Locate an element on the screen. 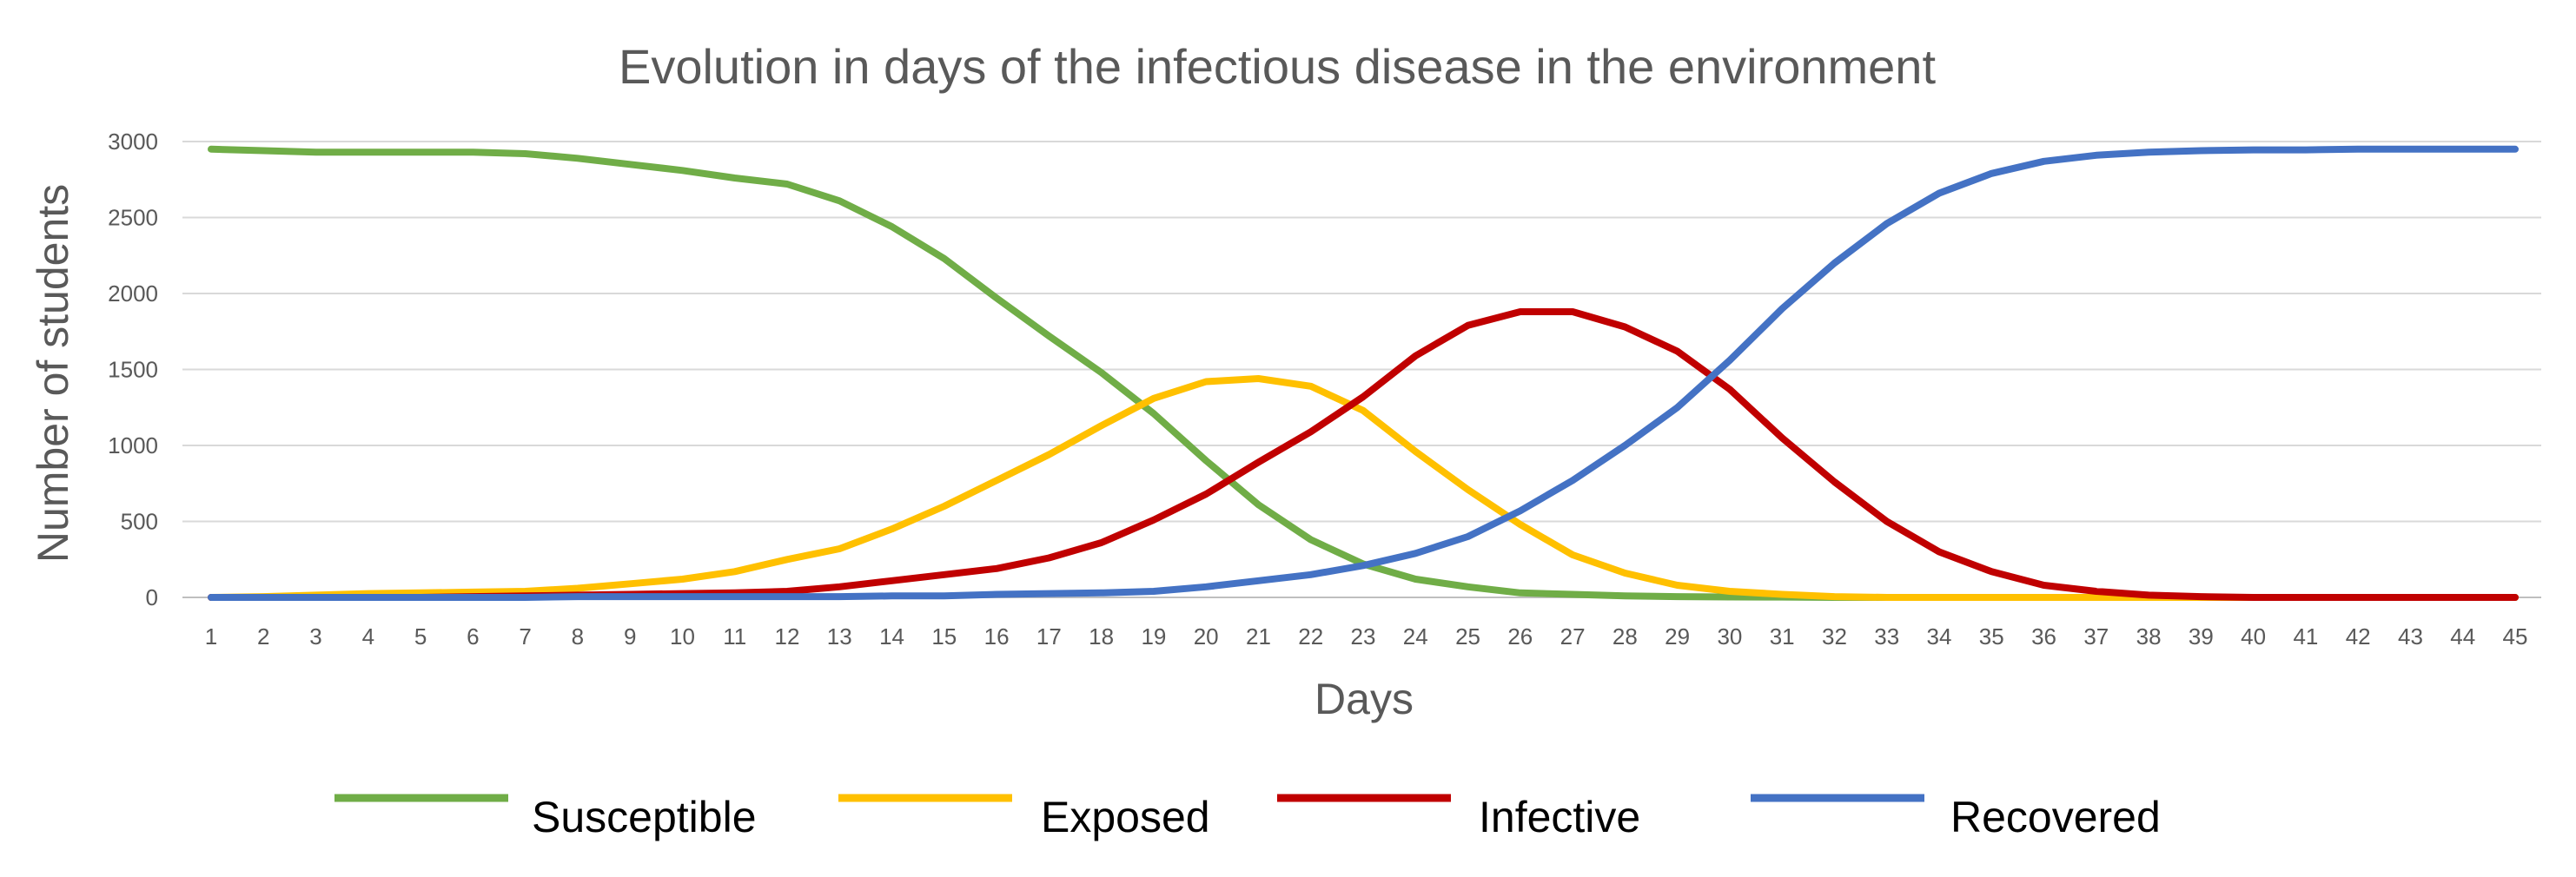 The width and height of the screenshot is (2576, 877). x-tick-label: 4 is located at coordinates (368, 636).